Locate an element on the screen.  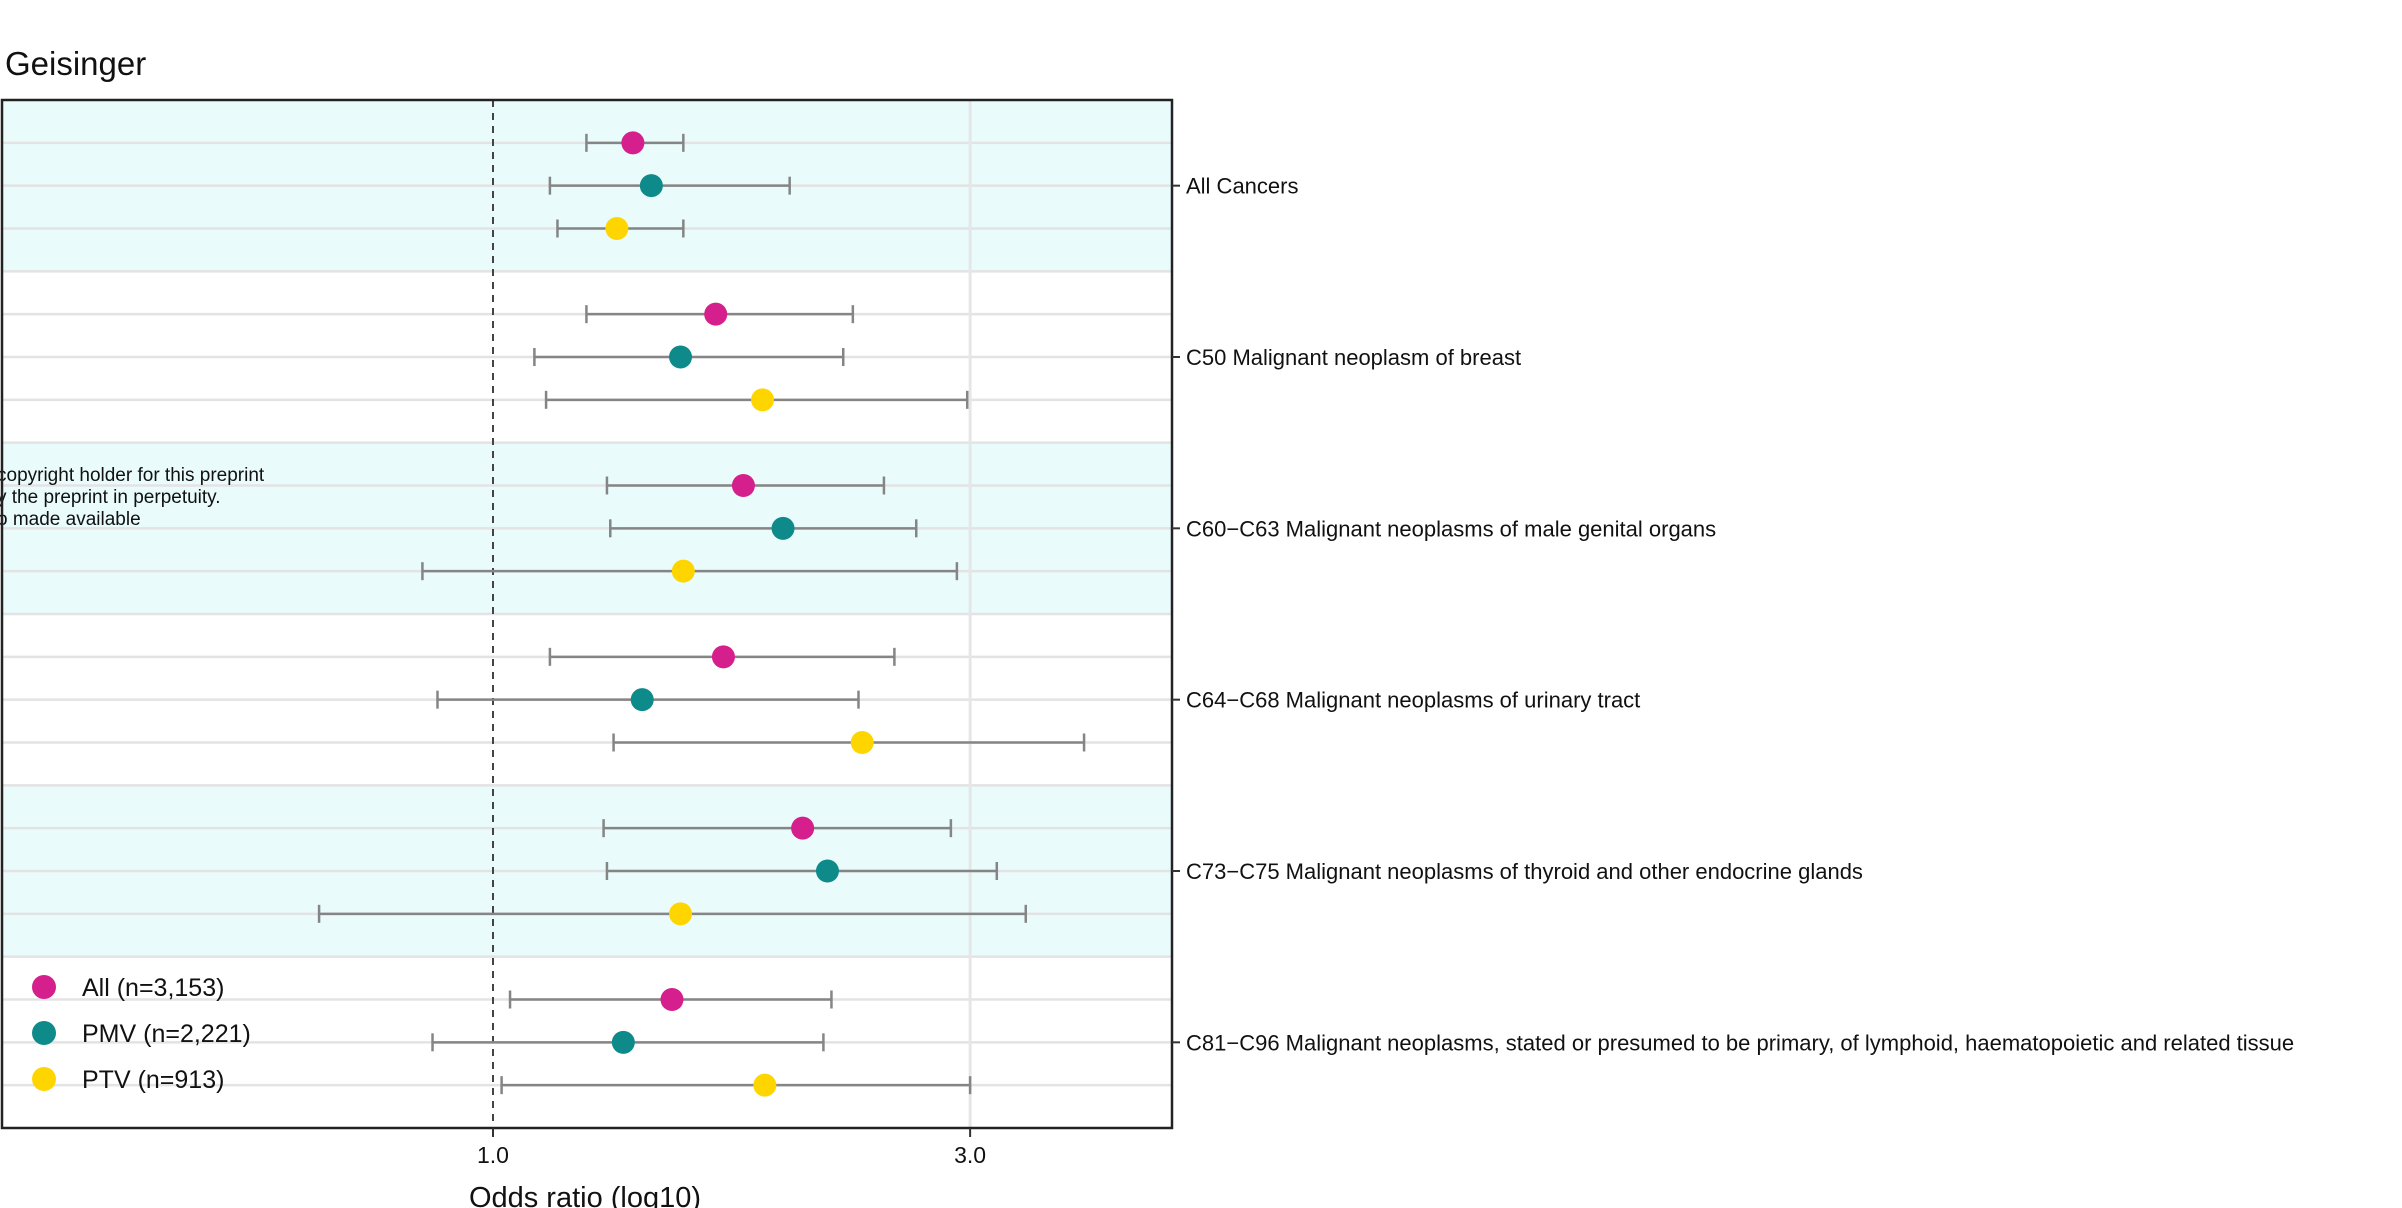
x-tick-label: 1.0 is located at coordinates (493, 1155).